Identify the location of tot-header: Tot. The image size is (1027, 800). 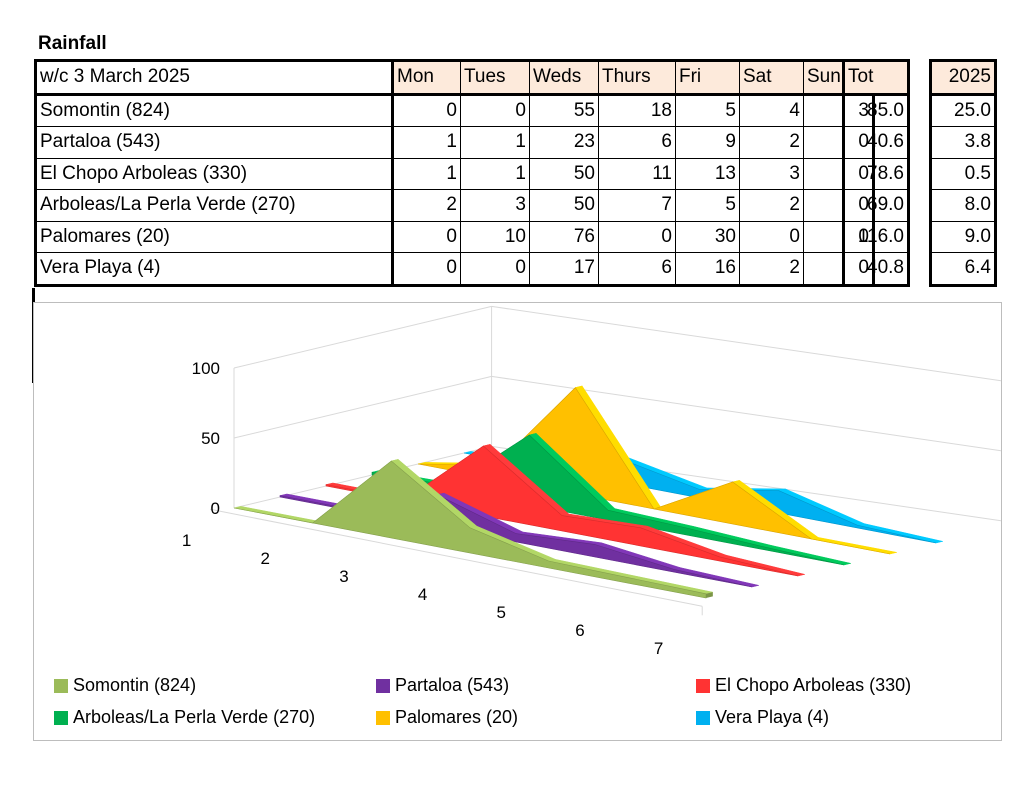
(876, 78).